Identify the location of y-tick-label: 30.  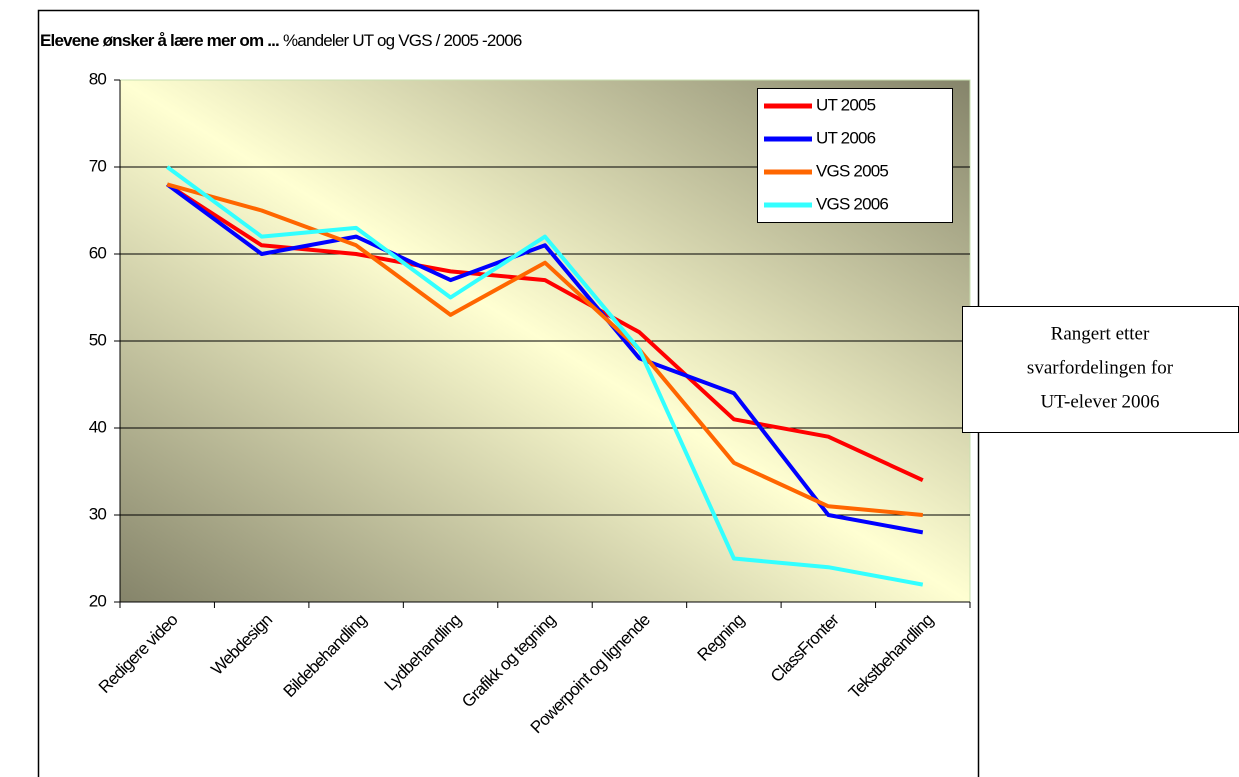
(98, 513).